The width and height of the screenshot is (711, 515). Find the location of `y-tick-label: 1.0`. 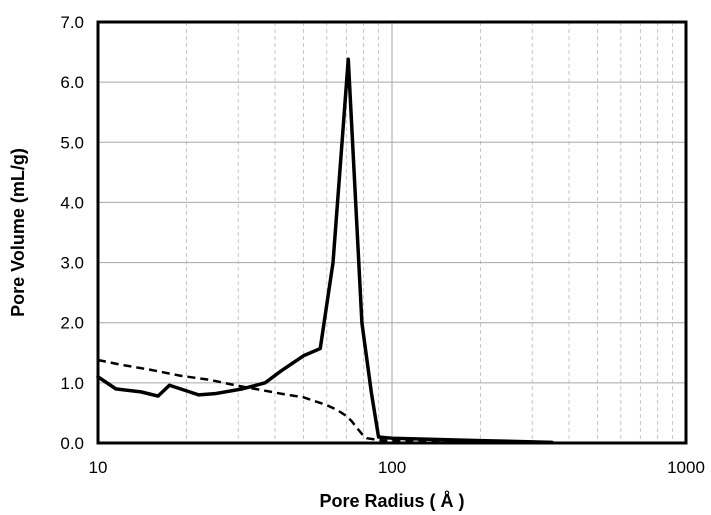

y-tick-label: 1.0 is located at coordinates (72, 383).